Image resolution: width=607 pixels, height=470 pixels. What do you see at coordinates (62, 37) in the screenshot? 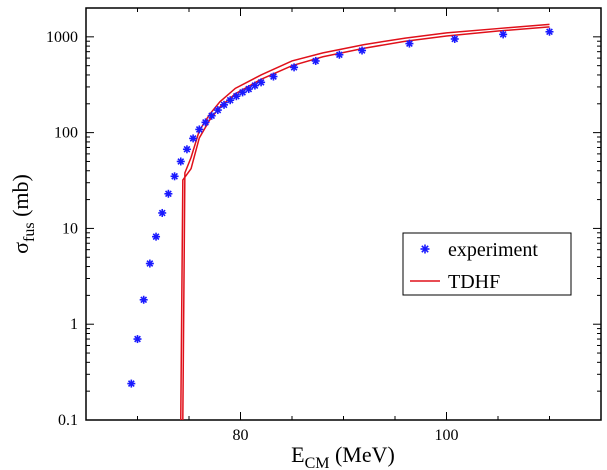
I see `y-tick-label: 1000` at bounding box center [62, 37].